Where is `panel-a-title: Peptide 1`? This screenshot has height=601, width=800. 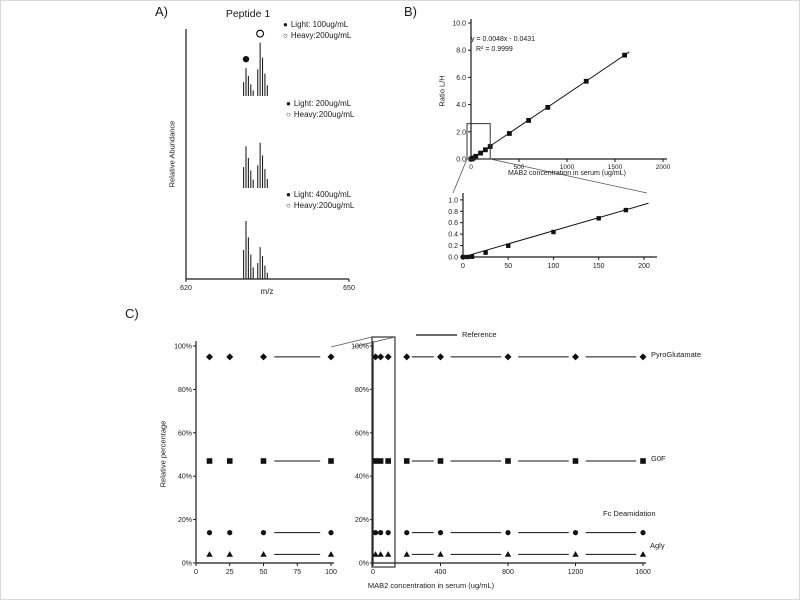 panel-a-title: Peptide 1 is located at coordinates (248, 14).